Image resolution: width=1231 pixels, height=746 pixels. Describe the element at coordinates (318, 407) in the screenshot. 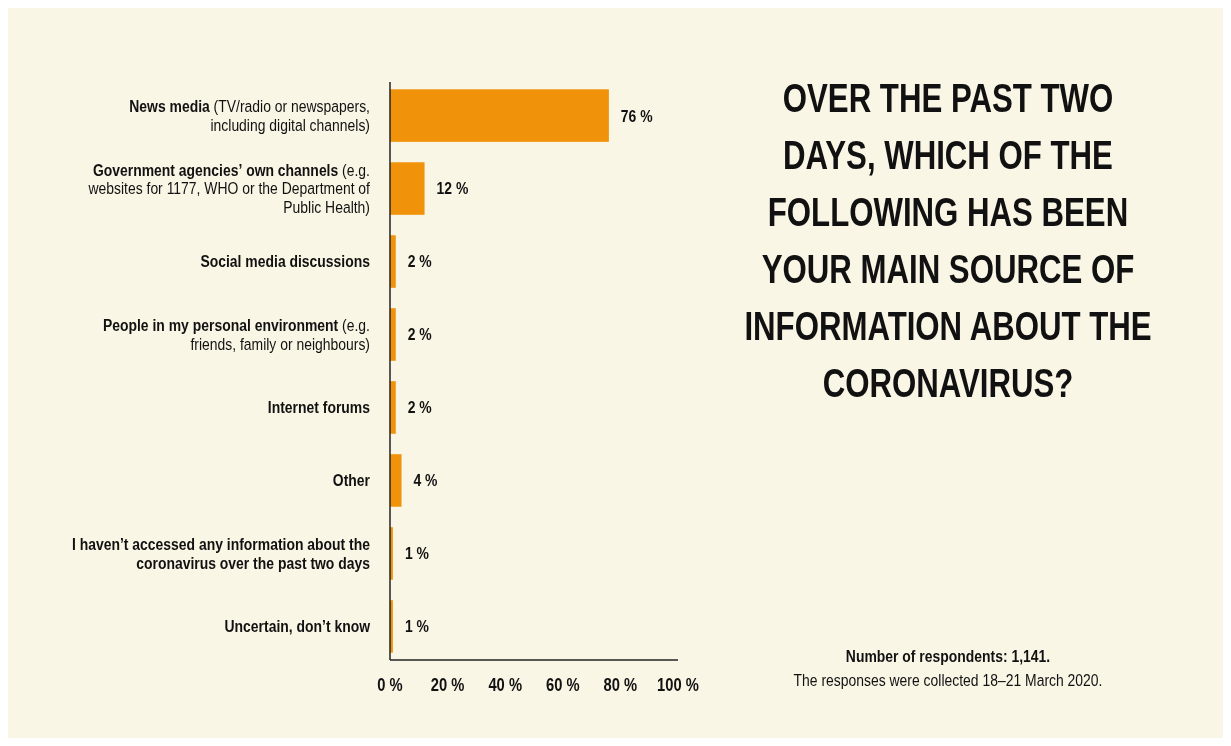

I see `y-tick-label: Internet forums` at that location.